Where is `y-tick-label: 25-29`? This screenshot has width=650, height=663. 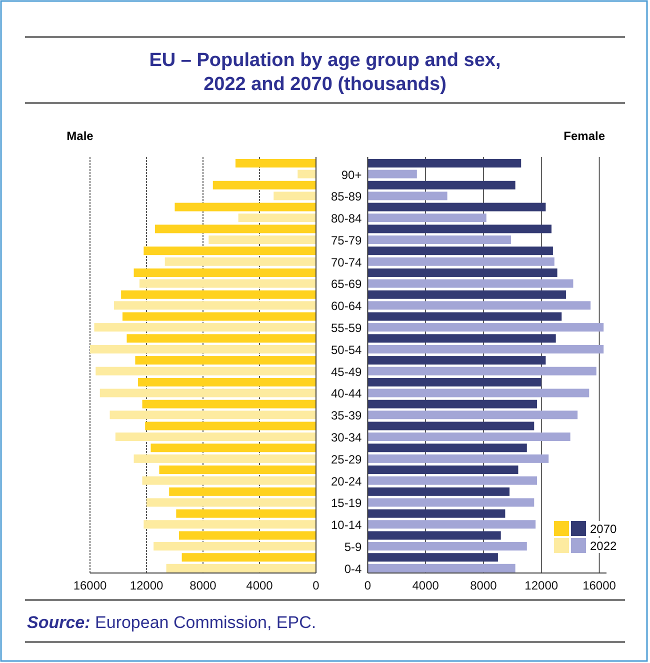 y-tick-label: 25-29 is located at coordinates (346, 459).